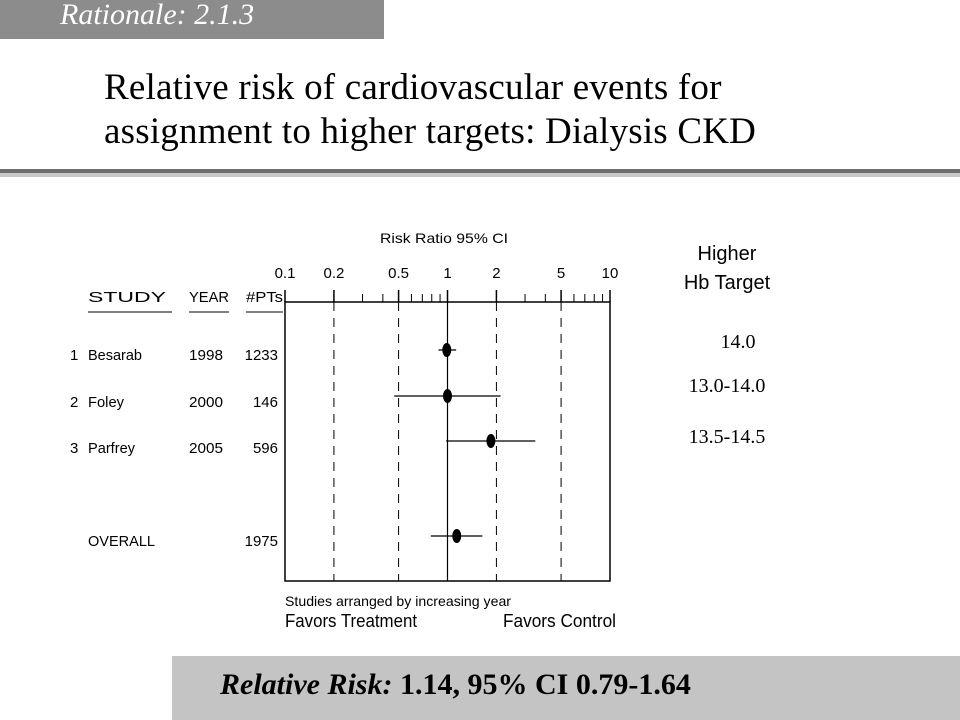 This screenshot has height=720, width=960. What do you see at coordinates (265, 448) in the screenshot?
I see `study-patients: 596` at bounding box center [265, 448].